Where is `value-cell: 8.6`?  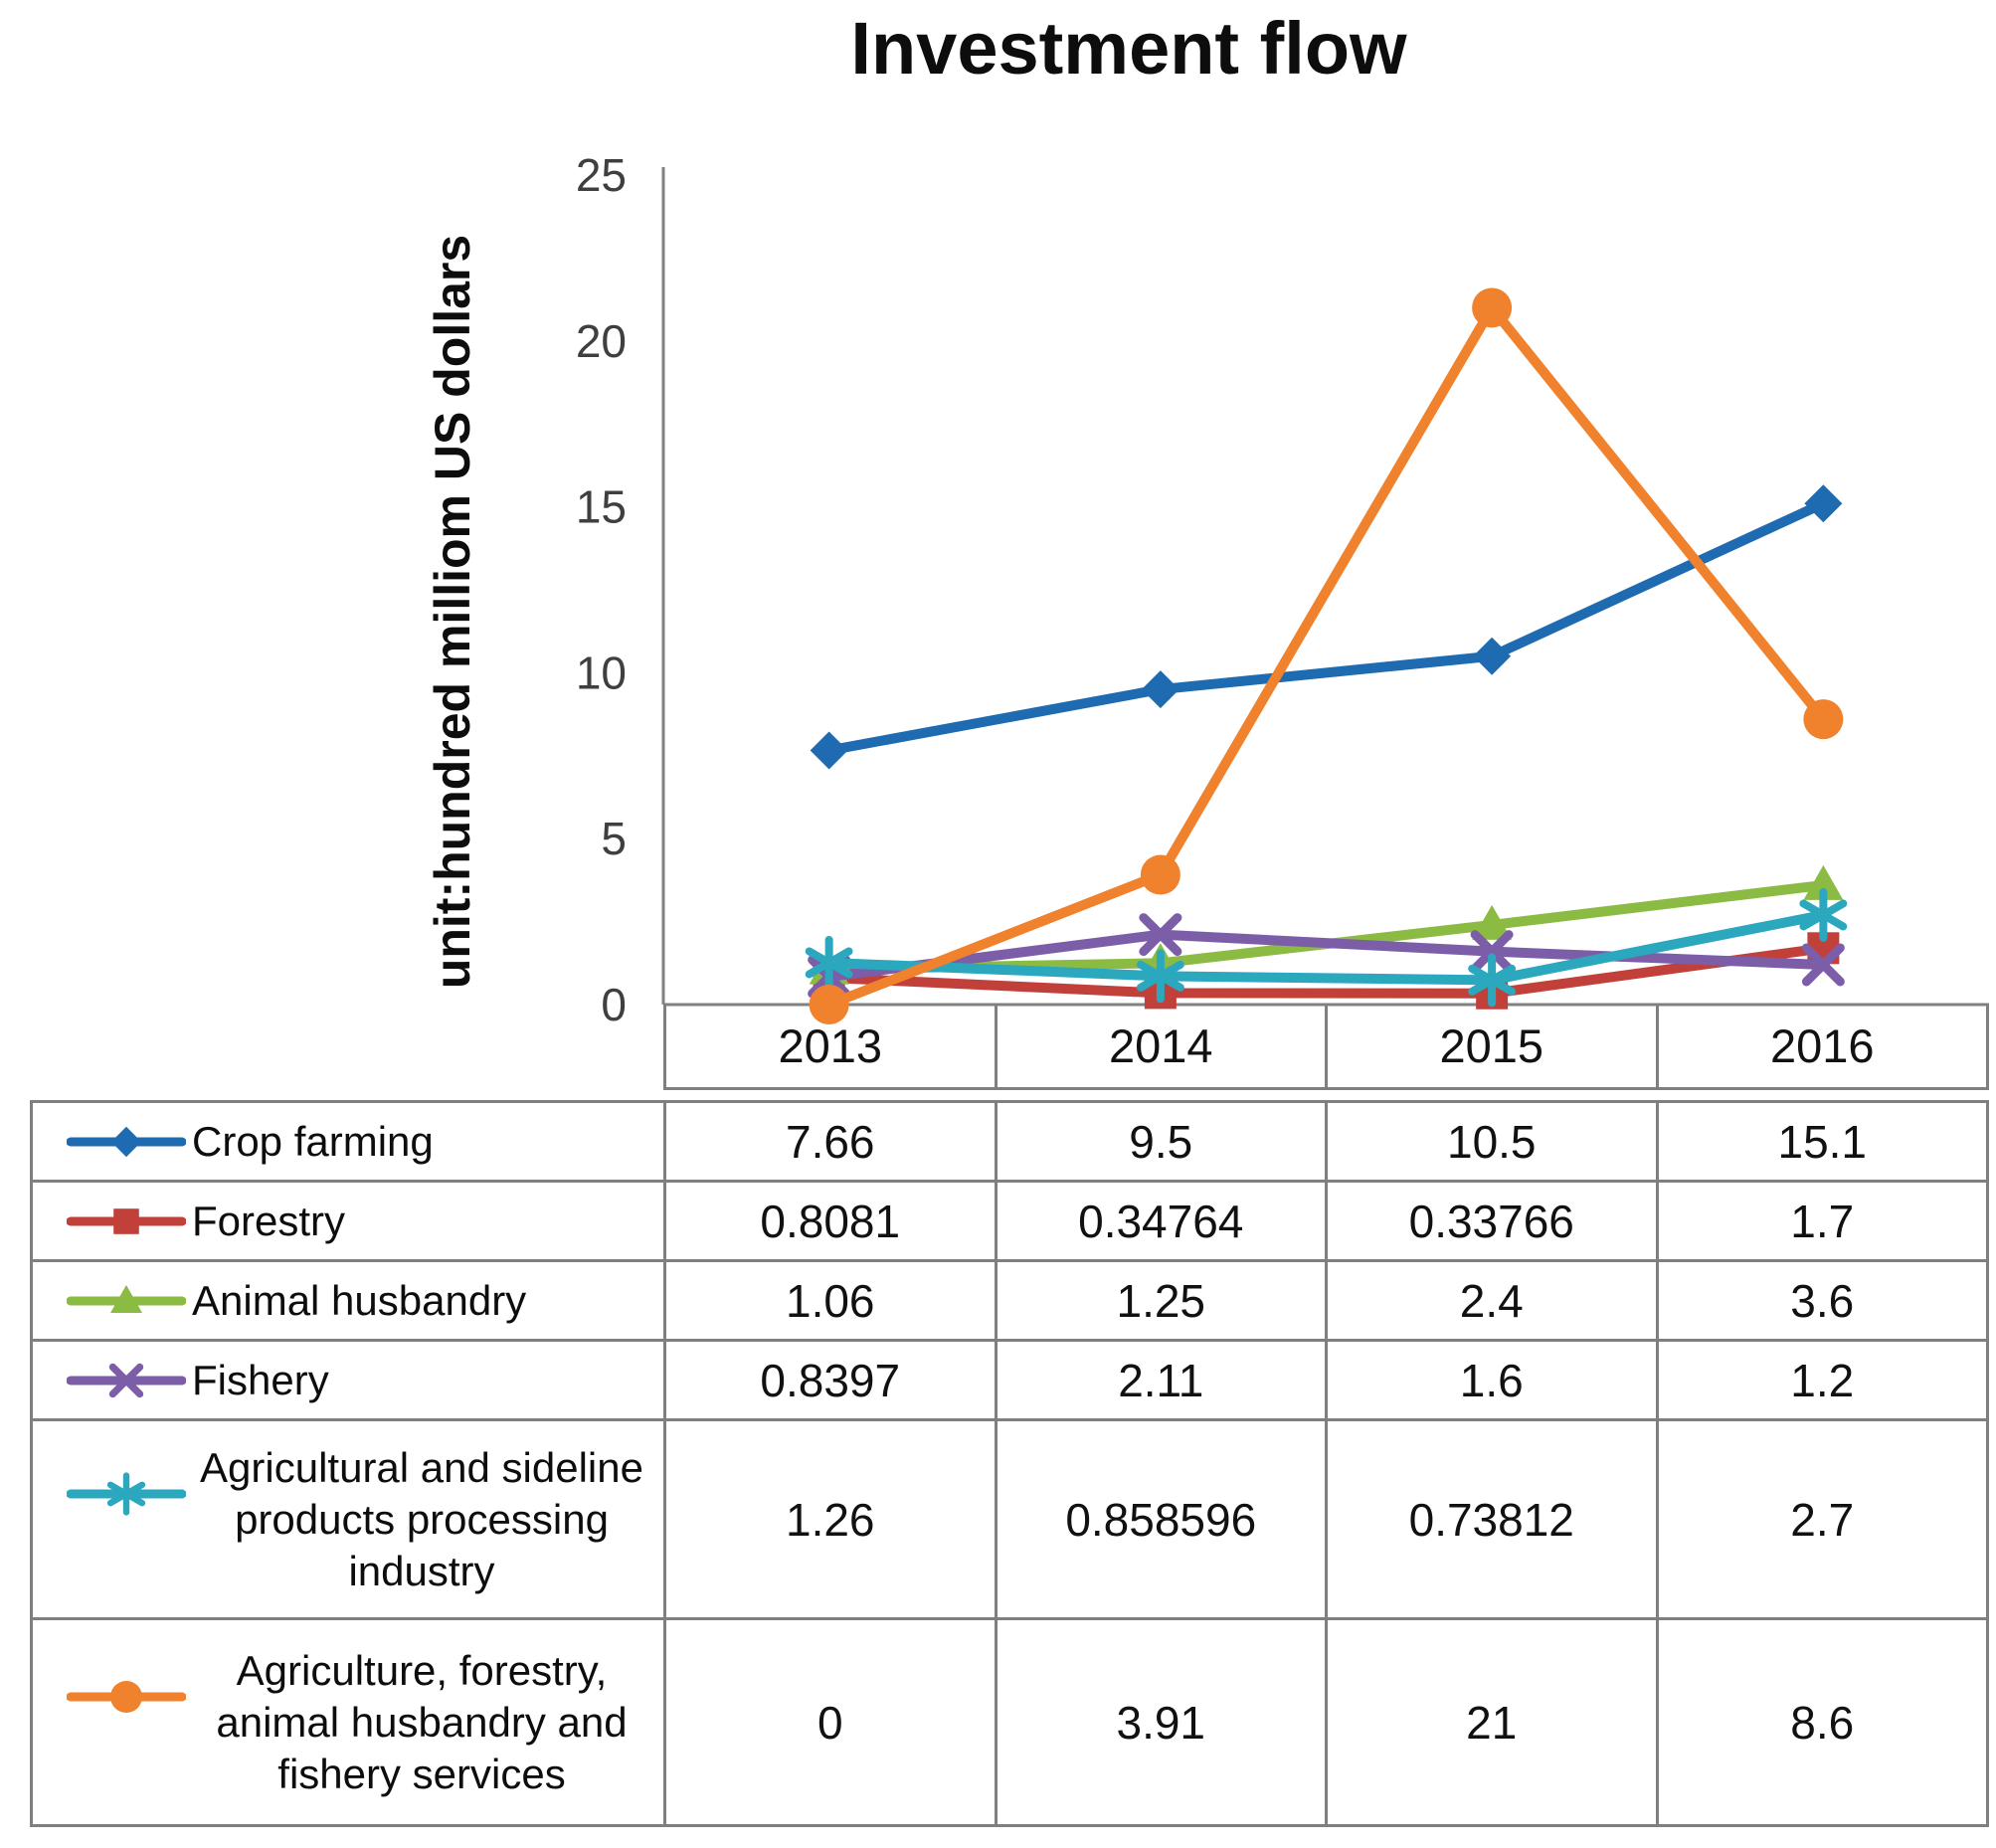 value-cell: 8.6 is located at coordinates (1822, 1722).